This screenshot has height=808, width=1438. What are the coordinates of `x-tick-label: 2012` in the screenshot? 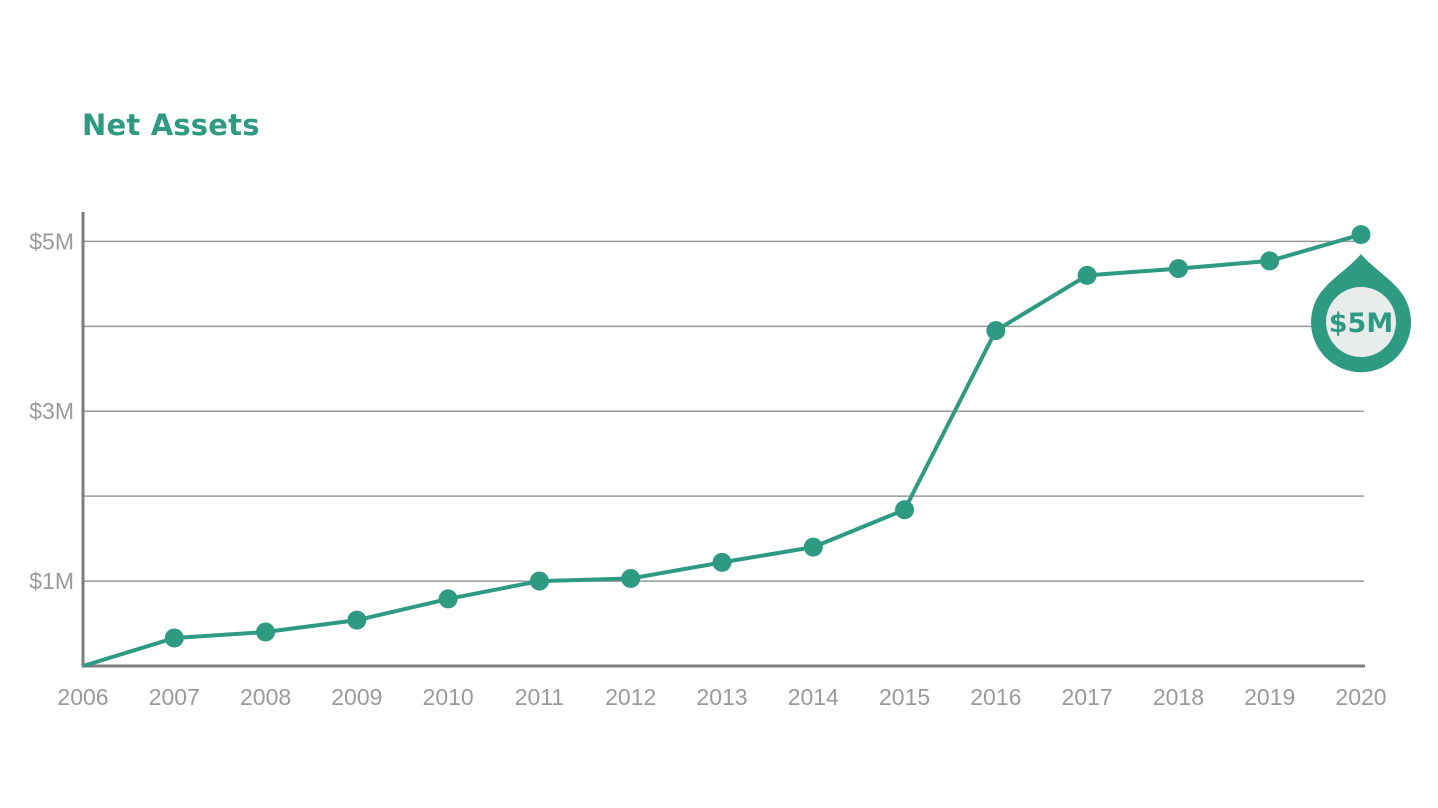 It's located at (630, 697).